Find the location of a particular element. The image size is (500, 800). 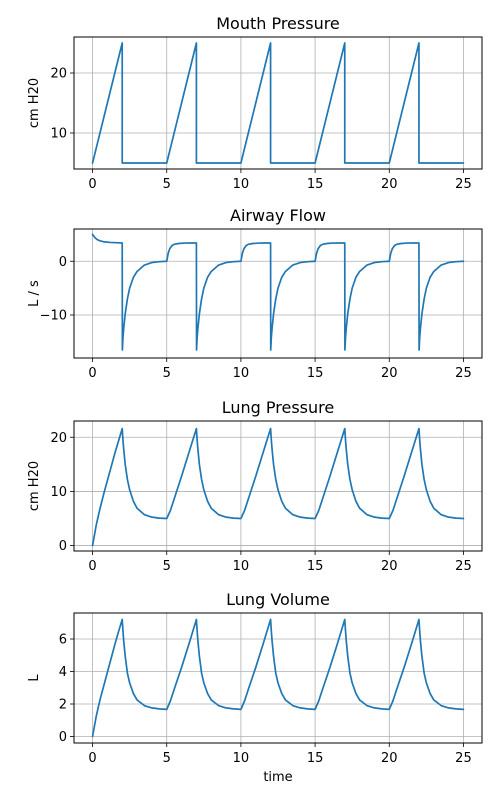

y-axis-label: L is located at coordinates (34, 678).